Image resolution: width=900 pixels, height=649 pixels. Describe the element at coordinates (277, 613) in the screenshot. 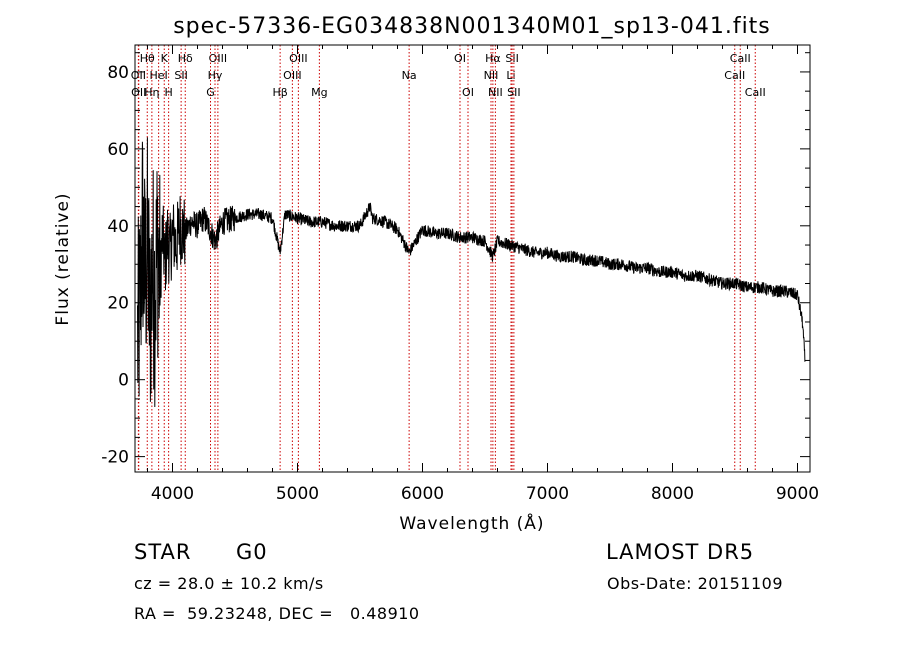

I see `sky-coordinates: RA = 59.23248, DEC = 0.48910` at that location.